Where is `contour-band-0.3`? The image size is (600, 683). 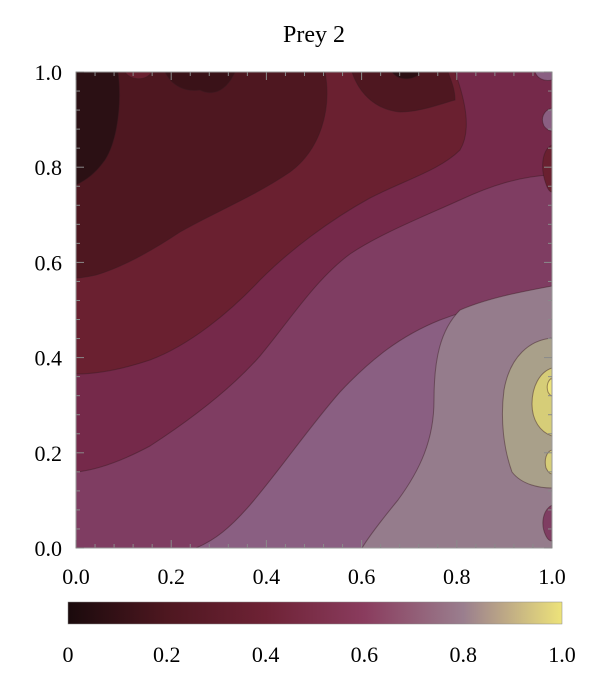
contour-band-0.3 is located at coordinates (202, 175).